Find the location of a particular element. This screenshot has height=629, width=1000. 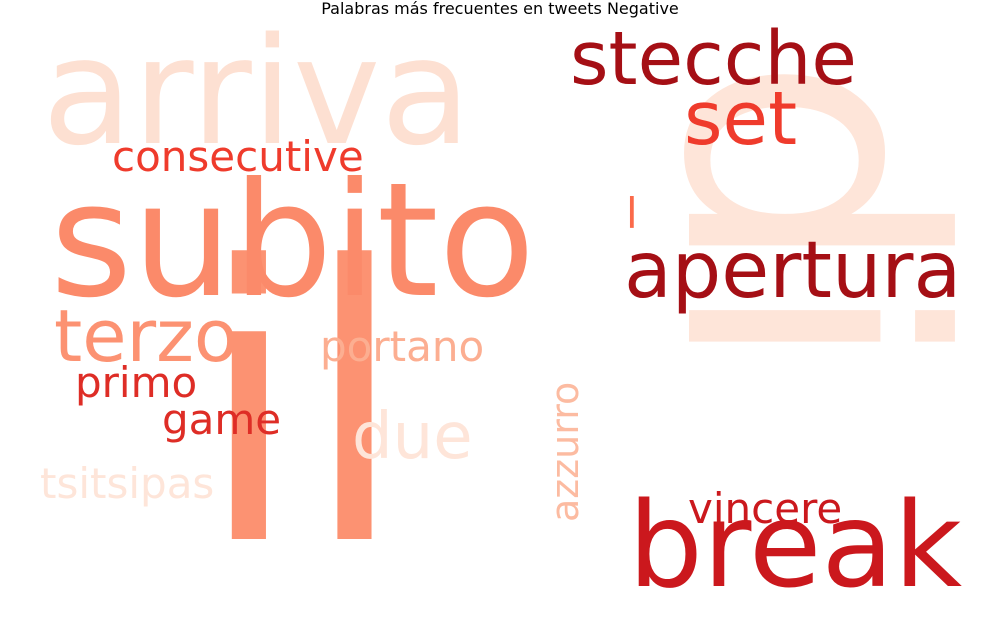

word-due: due is located at coordinates (412, 437).